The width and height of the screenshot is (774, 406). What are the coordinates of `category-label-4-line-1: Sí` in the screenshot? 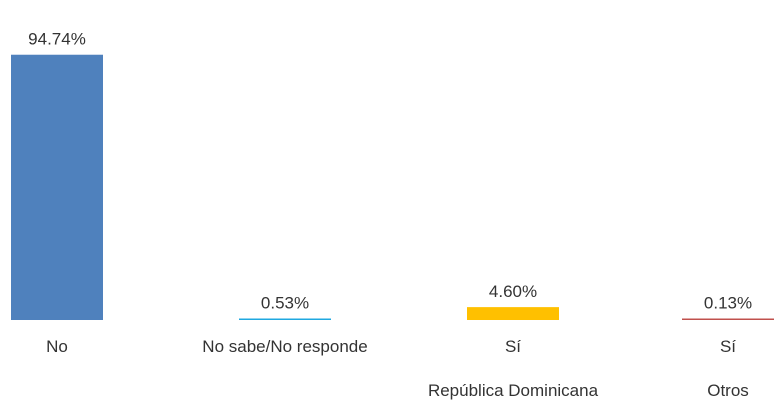 It's located at (728, 346).